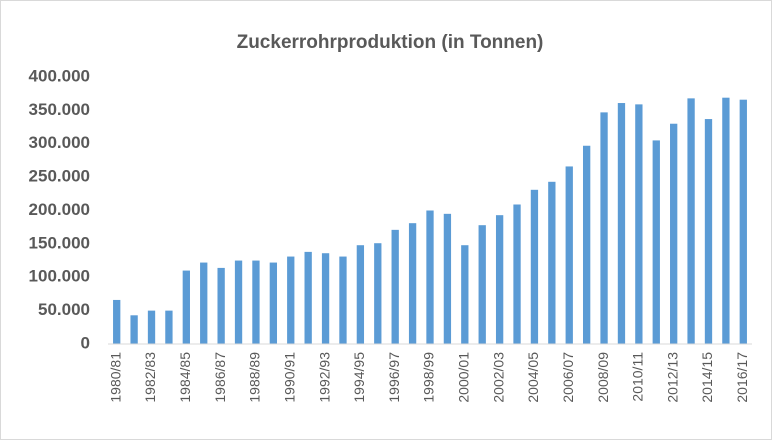 This screenshot has width=772, height=440. I want to click on x-tick-label: 1994/95, so click(359, 377).